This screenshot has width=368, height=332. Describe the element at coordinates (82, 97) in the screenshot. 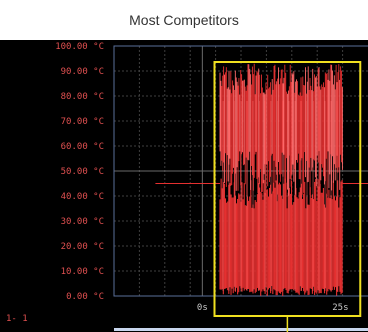

I see `y-tick-label: 80.00 °C` at that location.